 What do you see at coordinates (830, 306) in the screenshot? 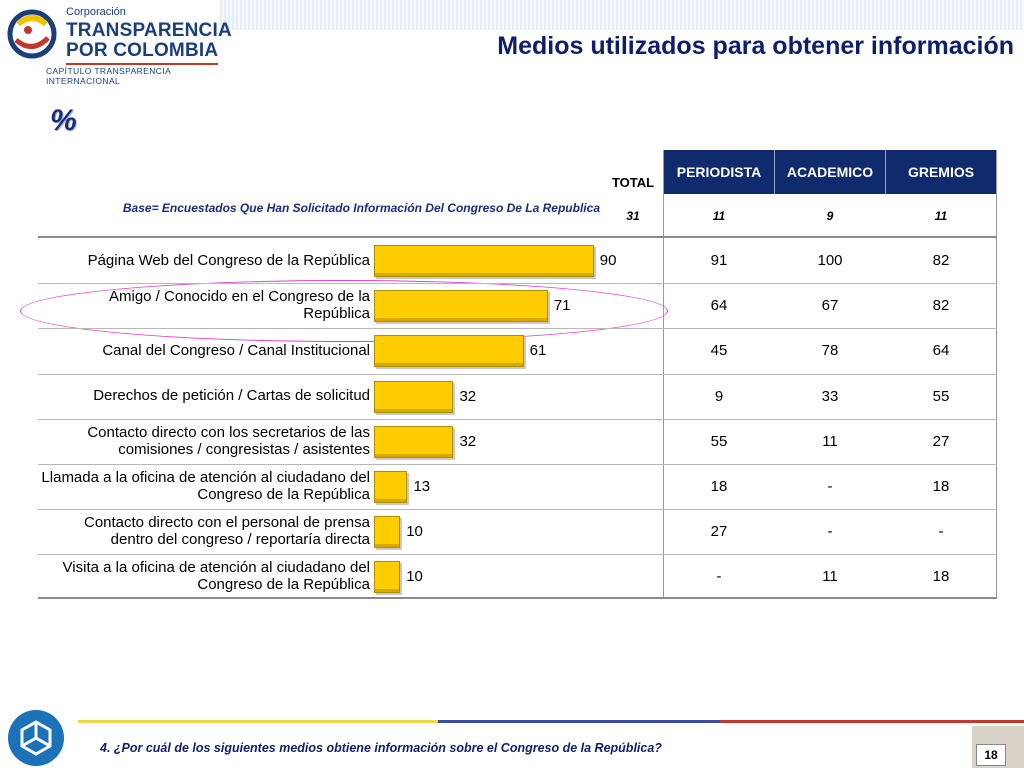
I see `table-cell-academico: 67` at bounding box center [830, 306].